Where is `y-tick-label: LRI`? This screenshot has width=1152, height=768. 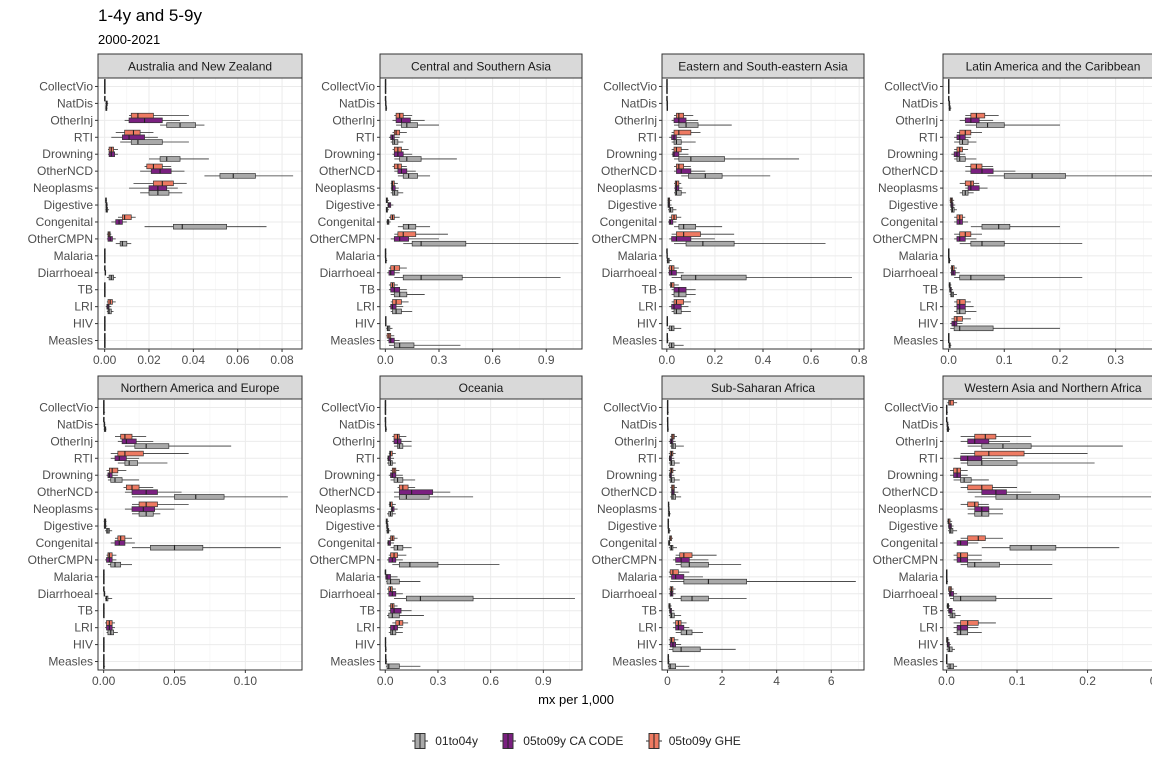 y-tick-label: LRI is located at coordinates (83, 628).